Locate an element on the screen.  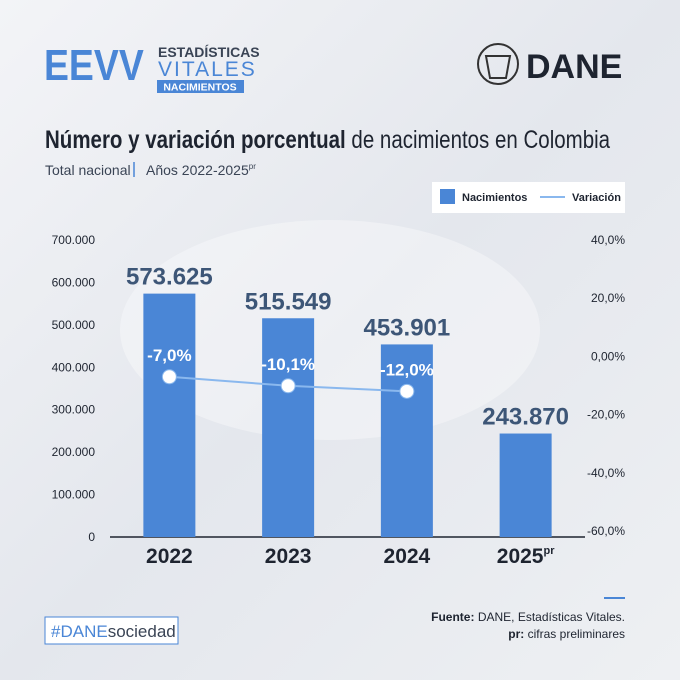
emblem-shield is located at coordinates (498, 67).